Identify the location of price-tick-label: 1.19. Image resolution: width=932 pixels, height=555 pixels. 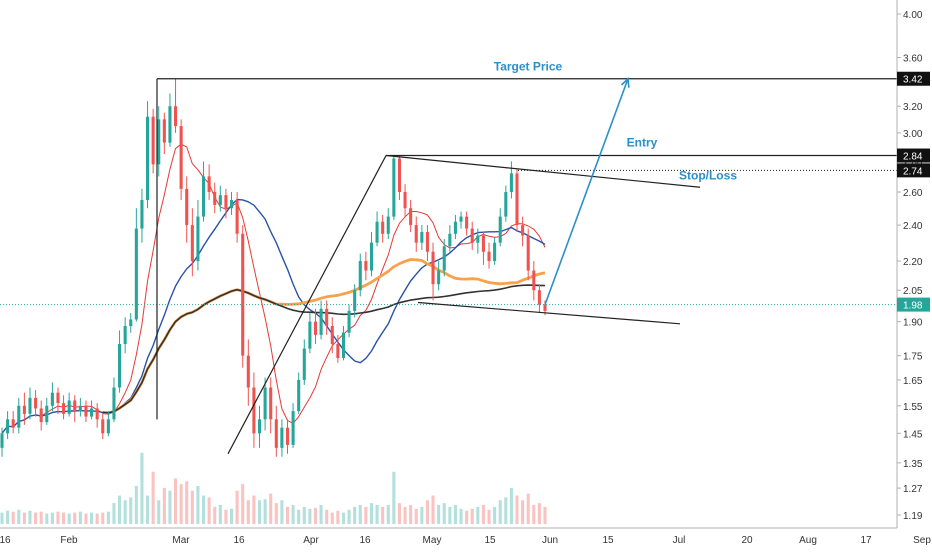
(913, 516).